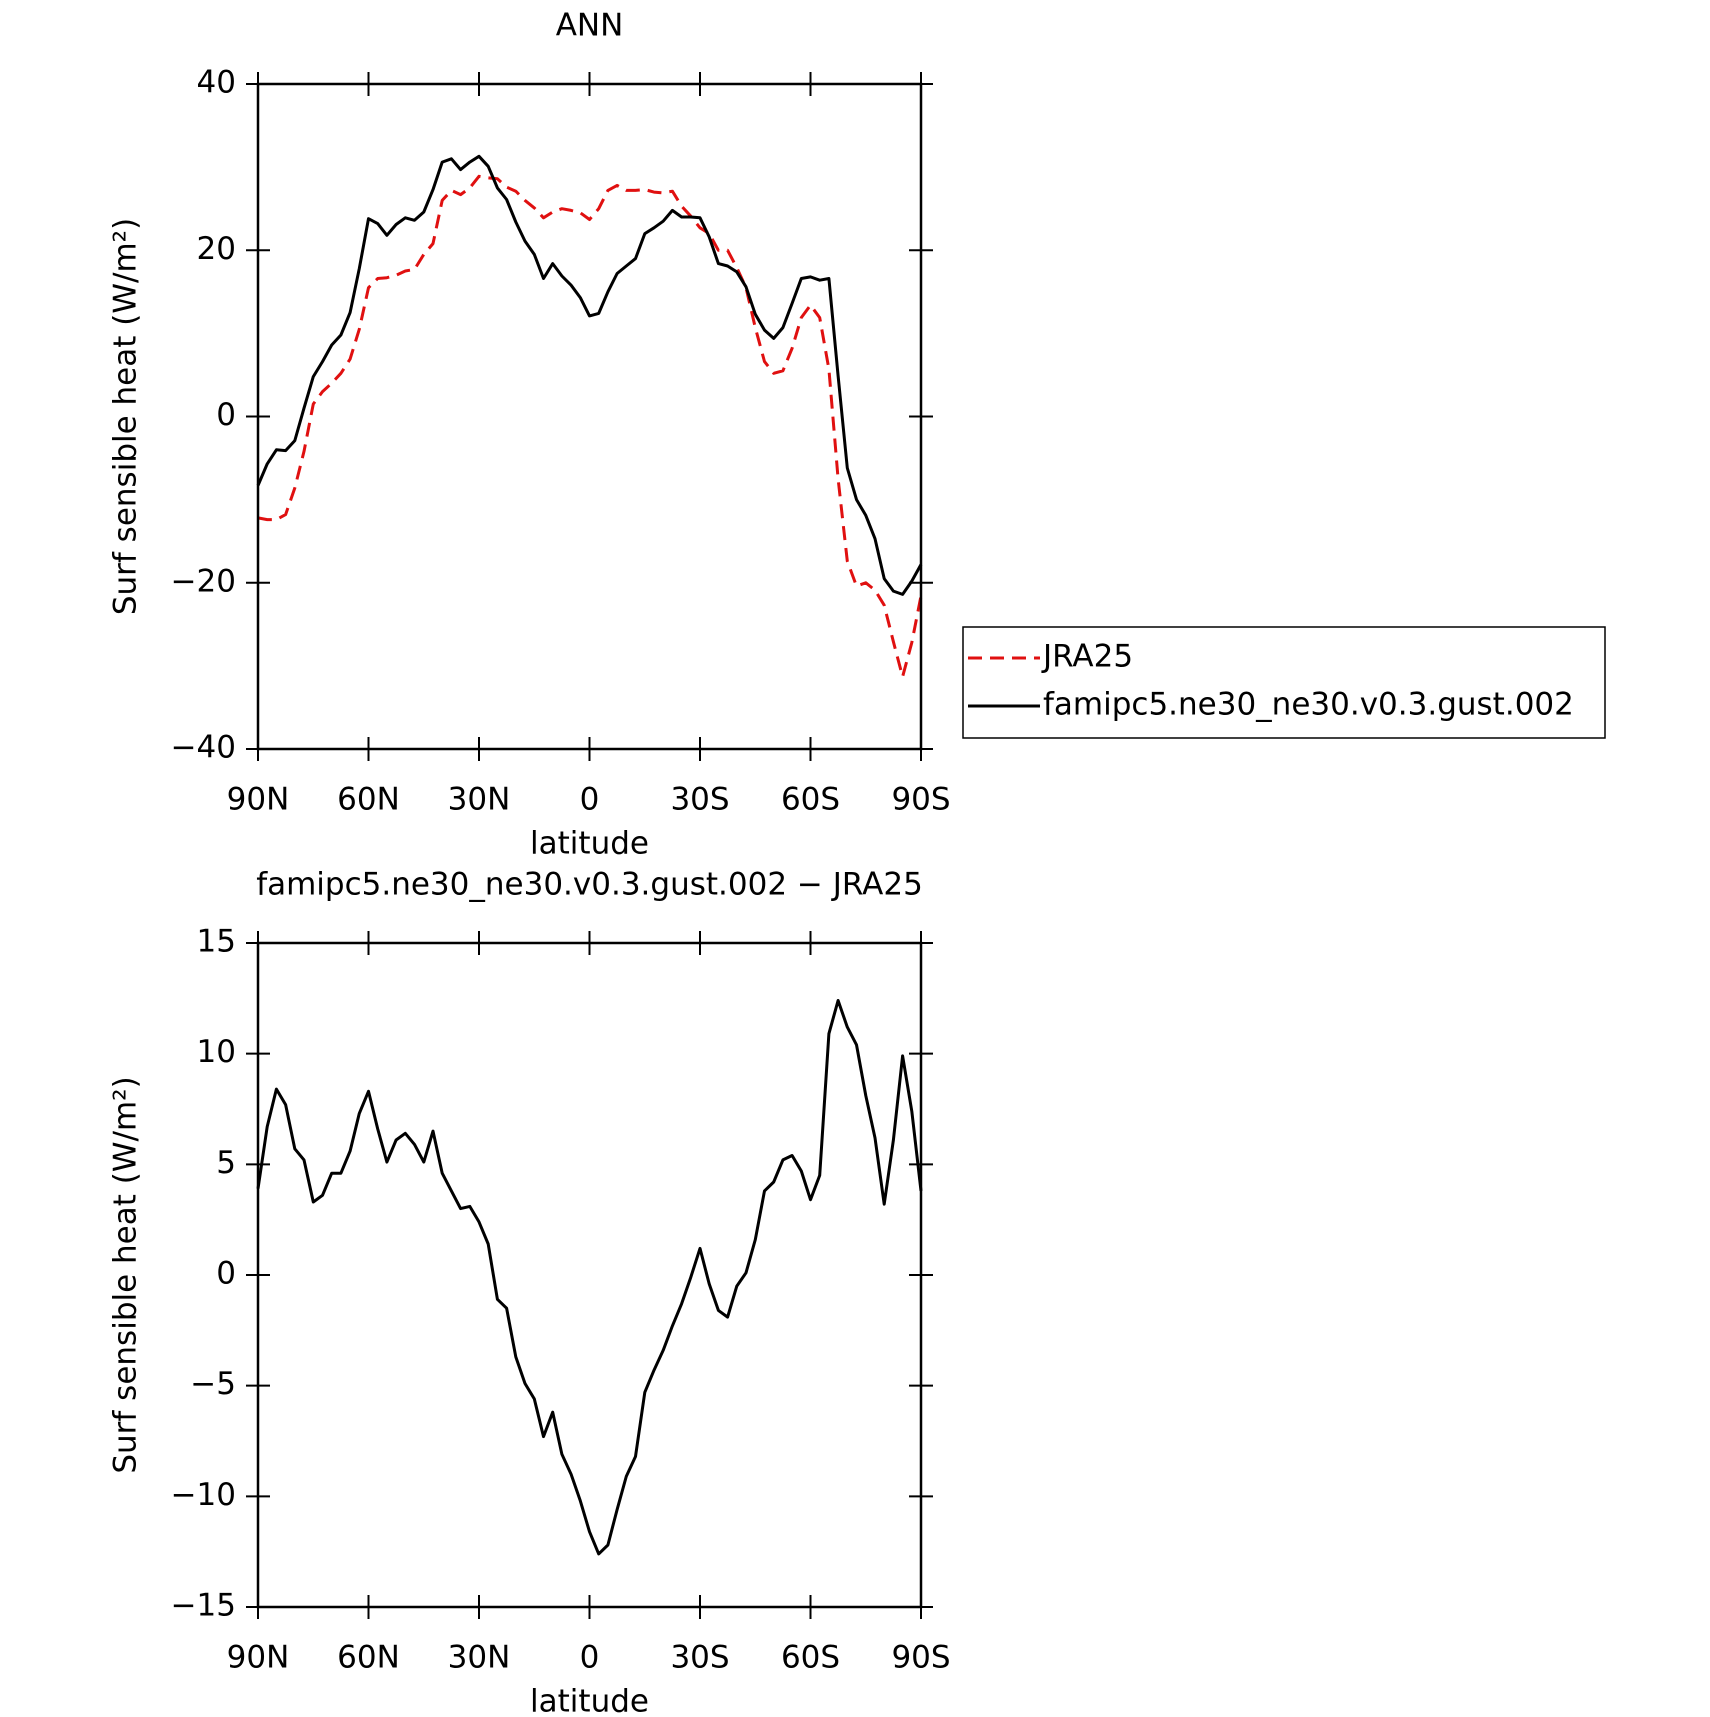 This screenshot has height=1717, width=1710. Describe the element at coordinates (589, 885) in the screenshot. I see `chart-title: famipc5.ne30_ne30.v0.3.gust.002 − JRA25` at that location.